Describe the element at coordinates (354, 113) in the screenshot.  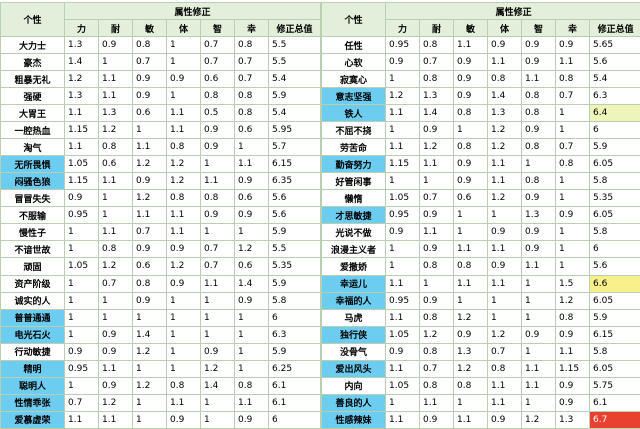
I see `trait-name: 铁人` at that location.